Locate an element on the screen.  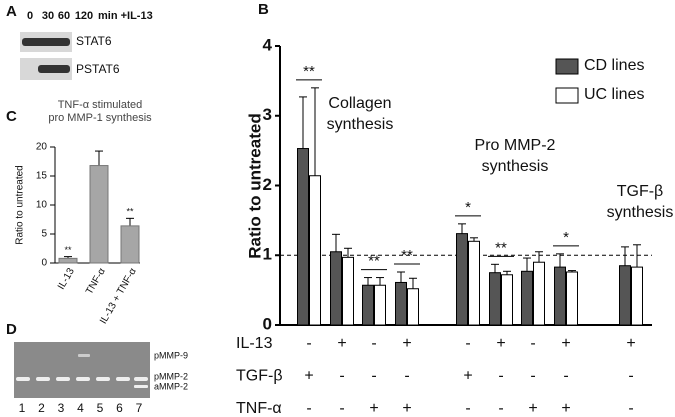
band-label: aMMP-2 is located at coordinates (171, 386).